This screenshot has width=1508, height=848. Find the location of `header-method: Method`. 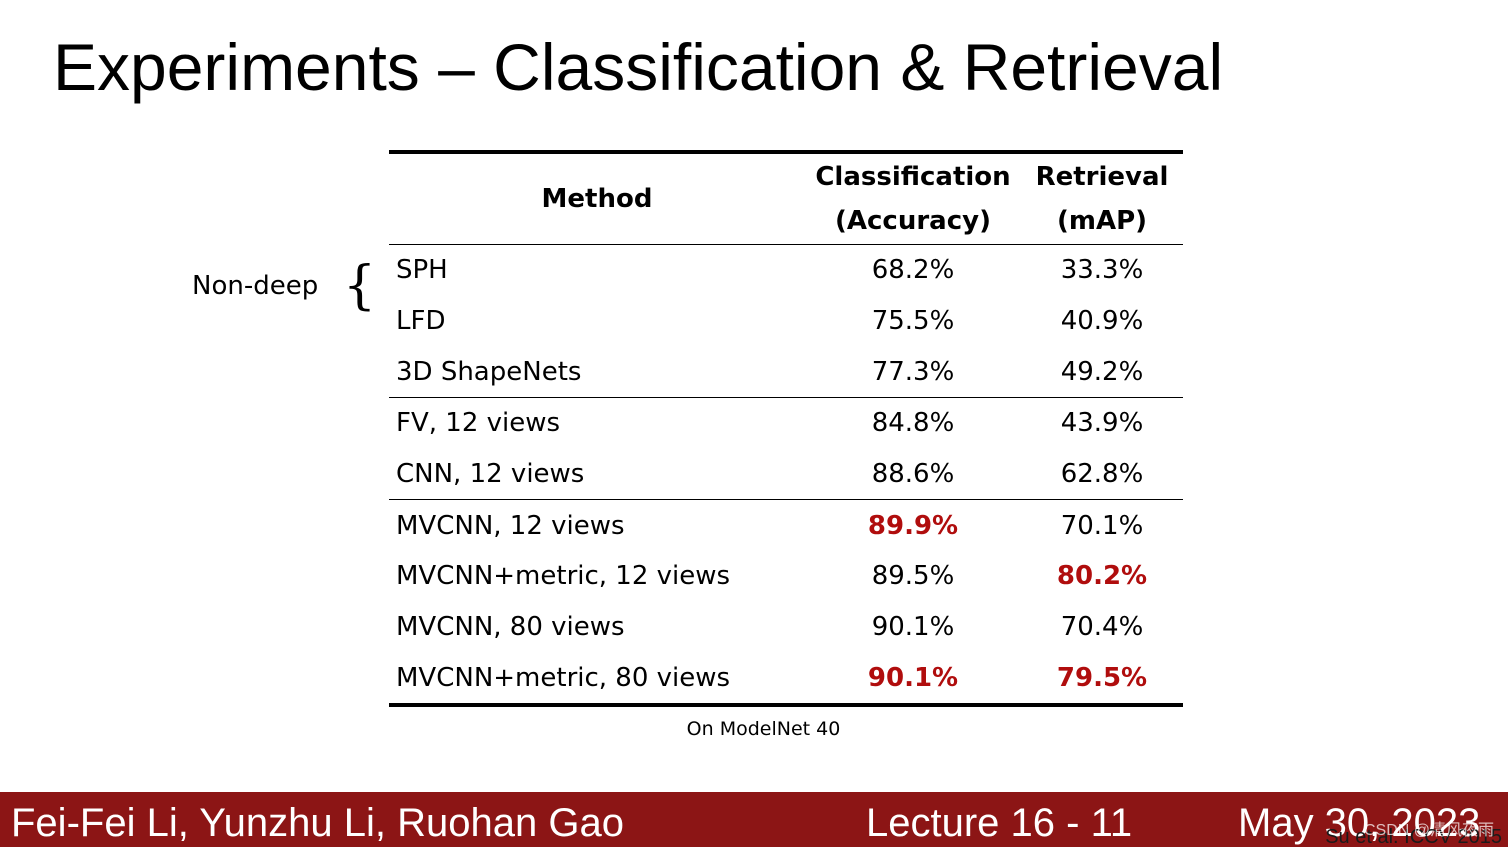

header-method: Method is located at coordinates (597, 197).